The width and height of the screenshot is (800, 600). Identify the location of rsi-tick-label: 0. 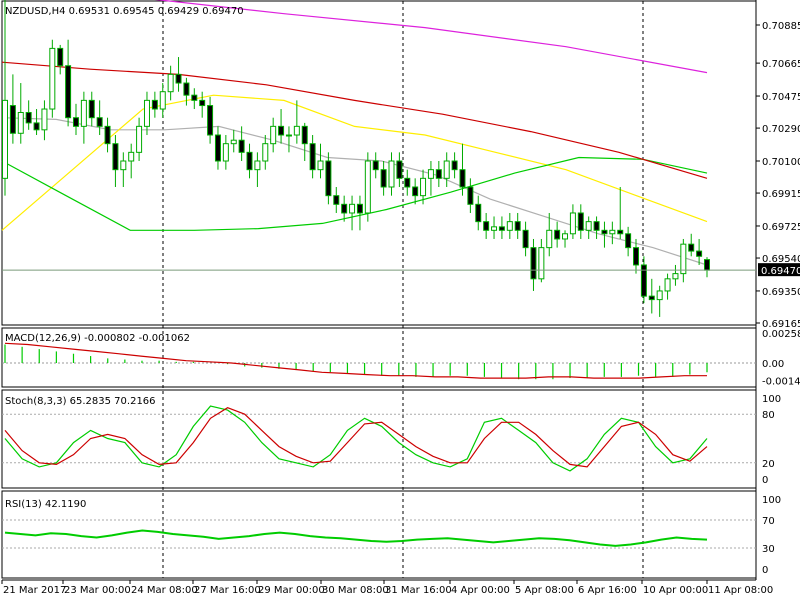
(765, 570).